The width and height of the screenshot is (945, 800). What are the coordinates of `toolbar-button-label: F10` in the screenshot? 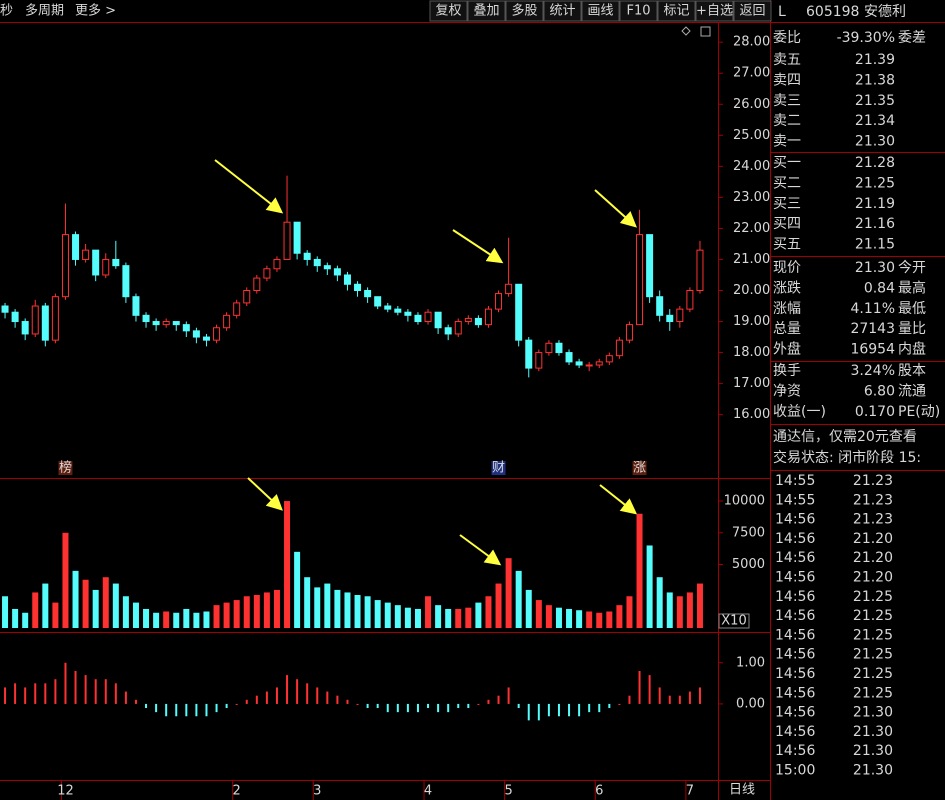 It's located at (638, 11).